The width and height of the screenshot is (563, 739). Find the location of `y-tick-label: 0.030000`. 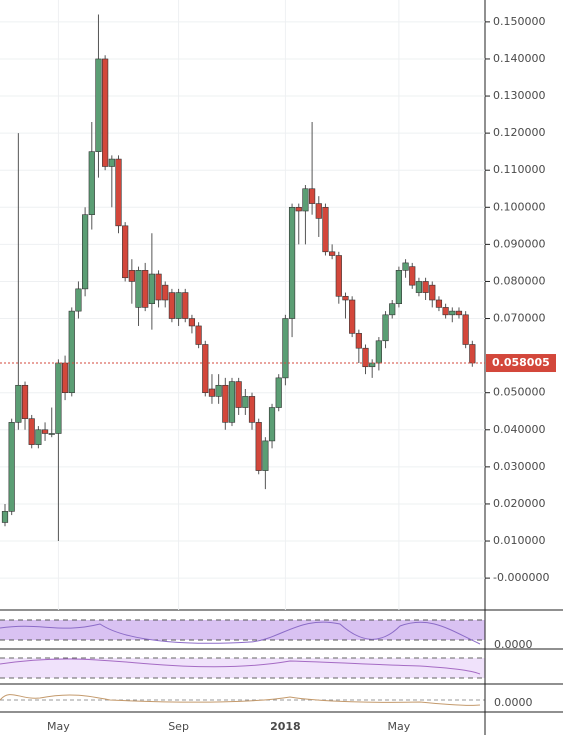

y-tick-label: 0.030000 is located at coordinates (519, 466).